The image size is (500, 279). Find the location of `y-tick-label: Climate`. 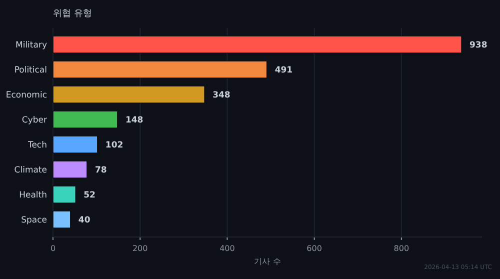

y-tick-label: Climate is located at coordinates (30, 171).